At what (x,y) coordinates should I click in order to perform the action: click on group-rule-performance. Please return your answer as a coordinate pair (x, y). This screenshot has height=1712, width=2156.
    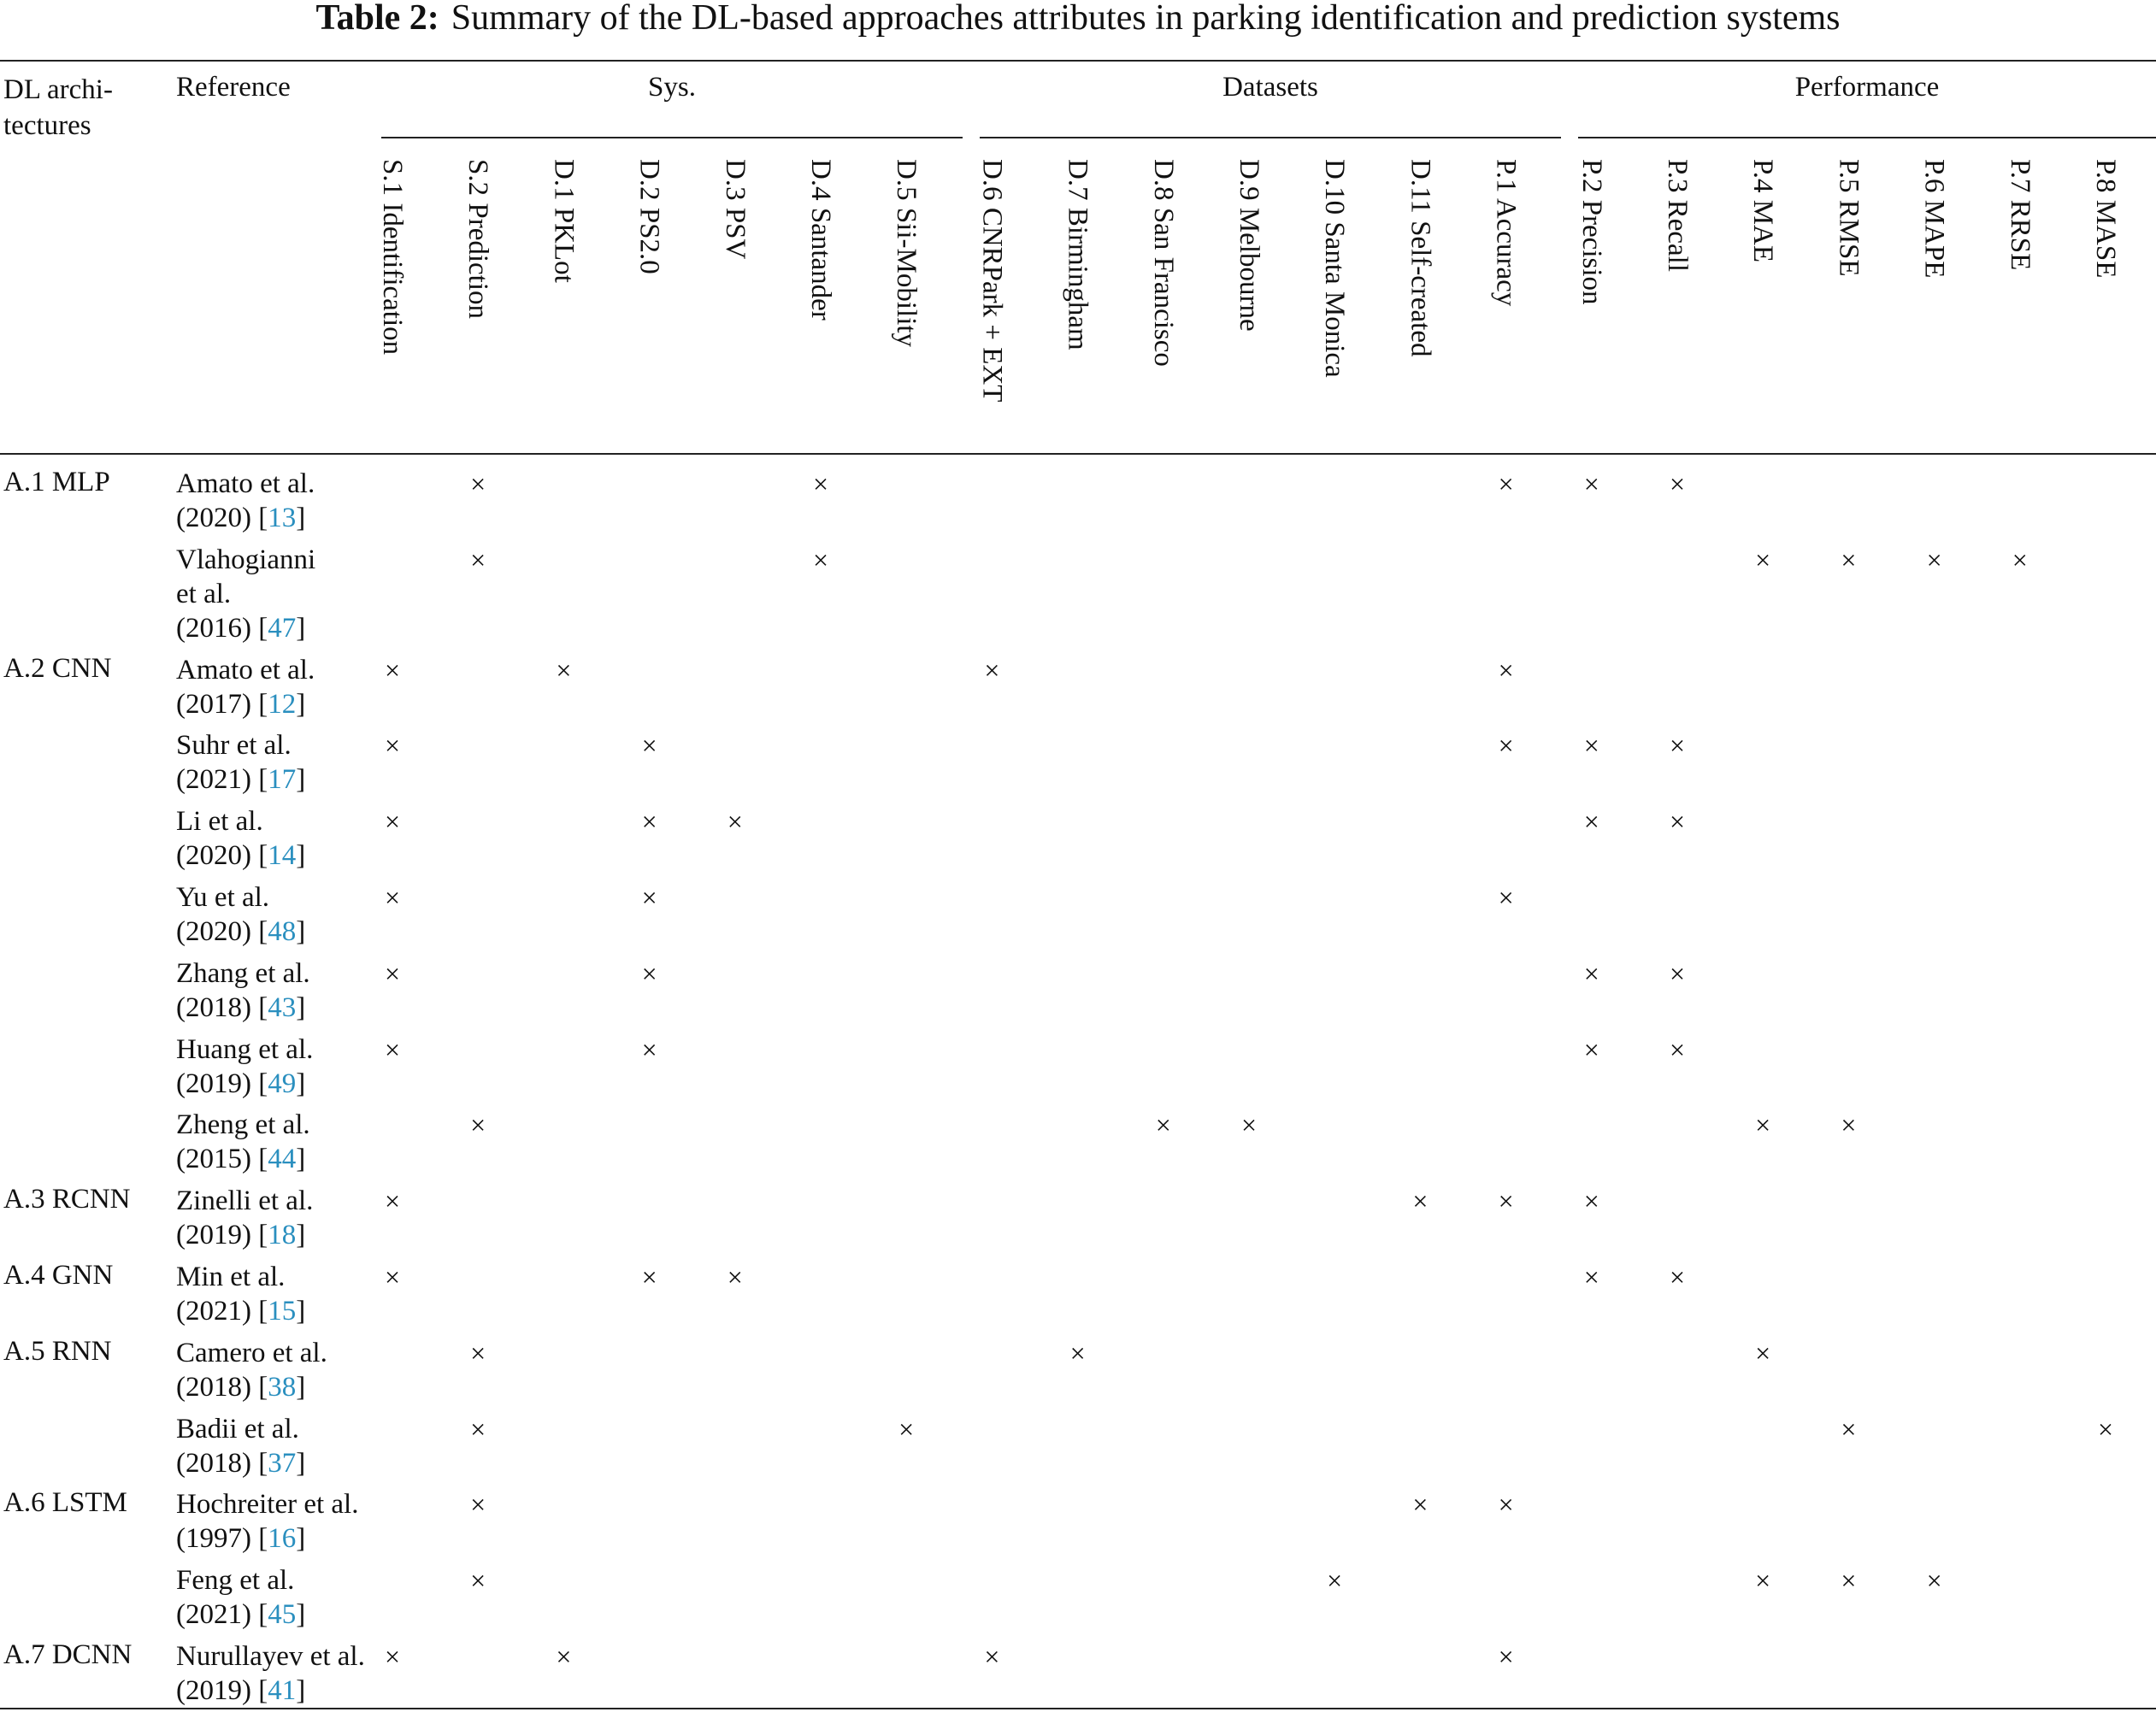
    Looking at the image, I should click on (1867, 137).